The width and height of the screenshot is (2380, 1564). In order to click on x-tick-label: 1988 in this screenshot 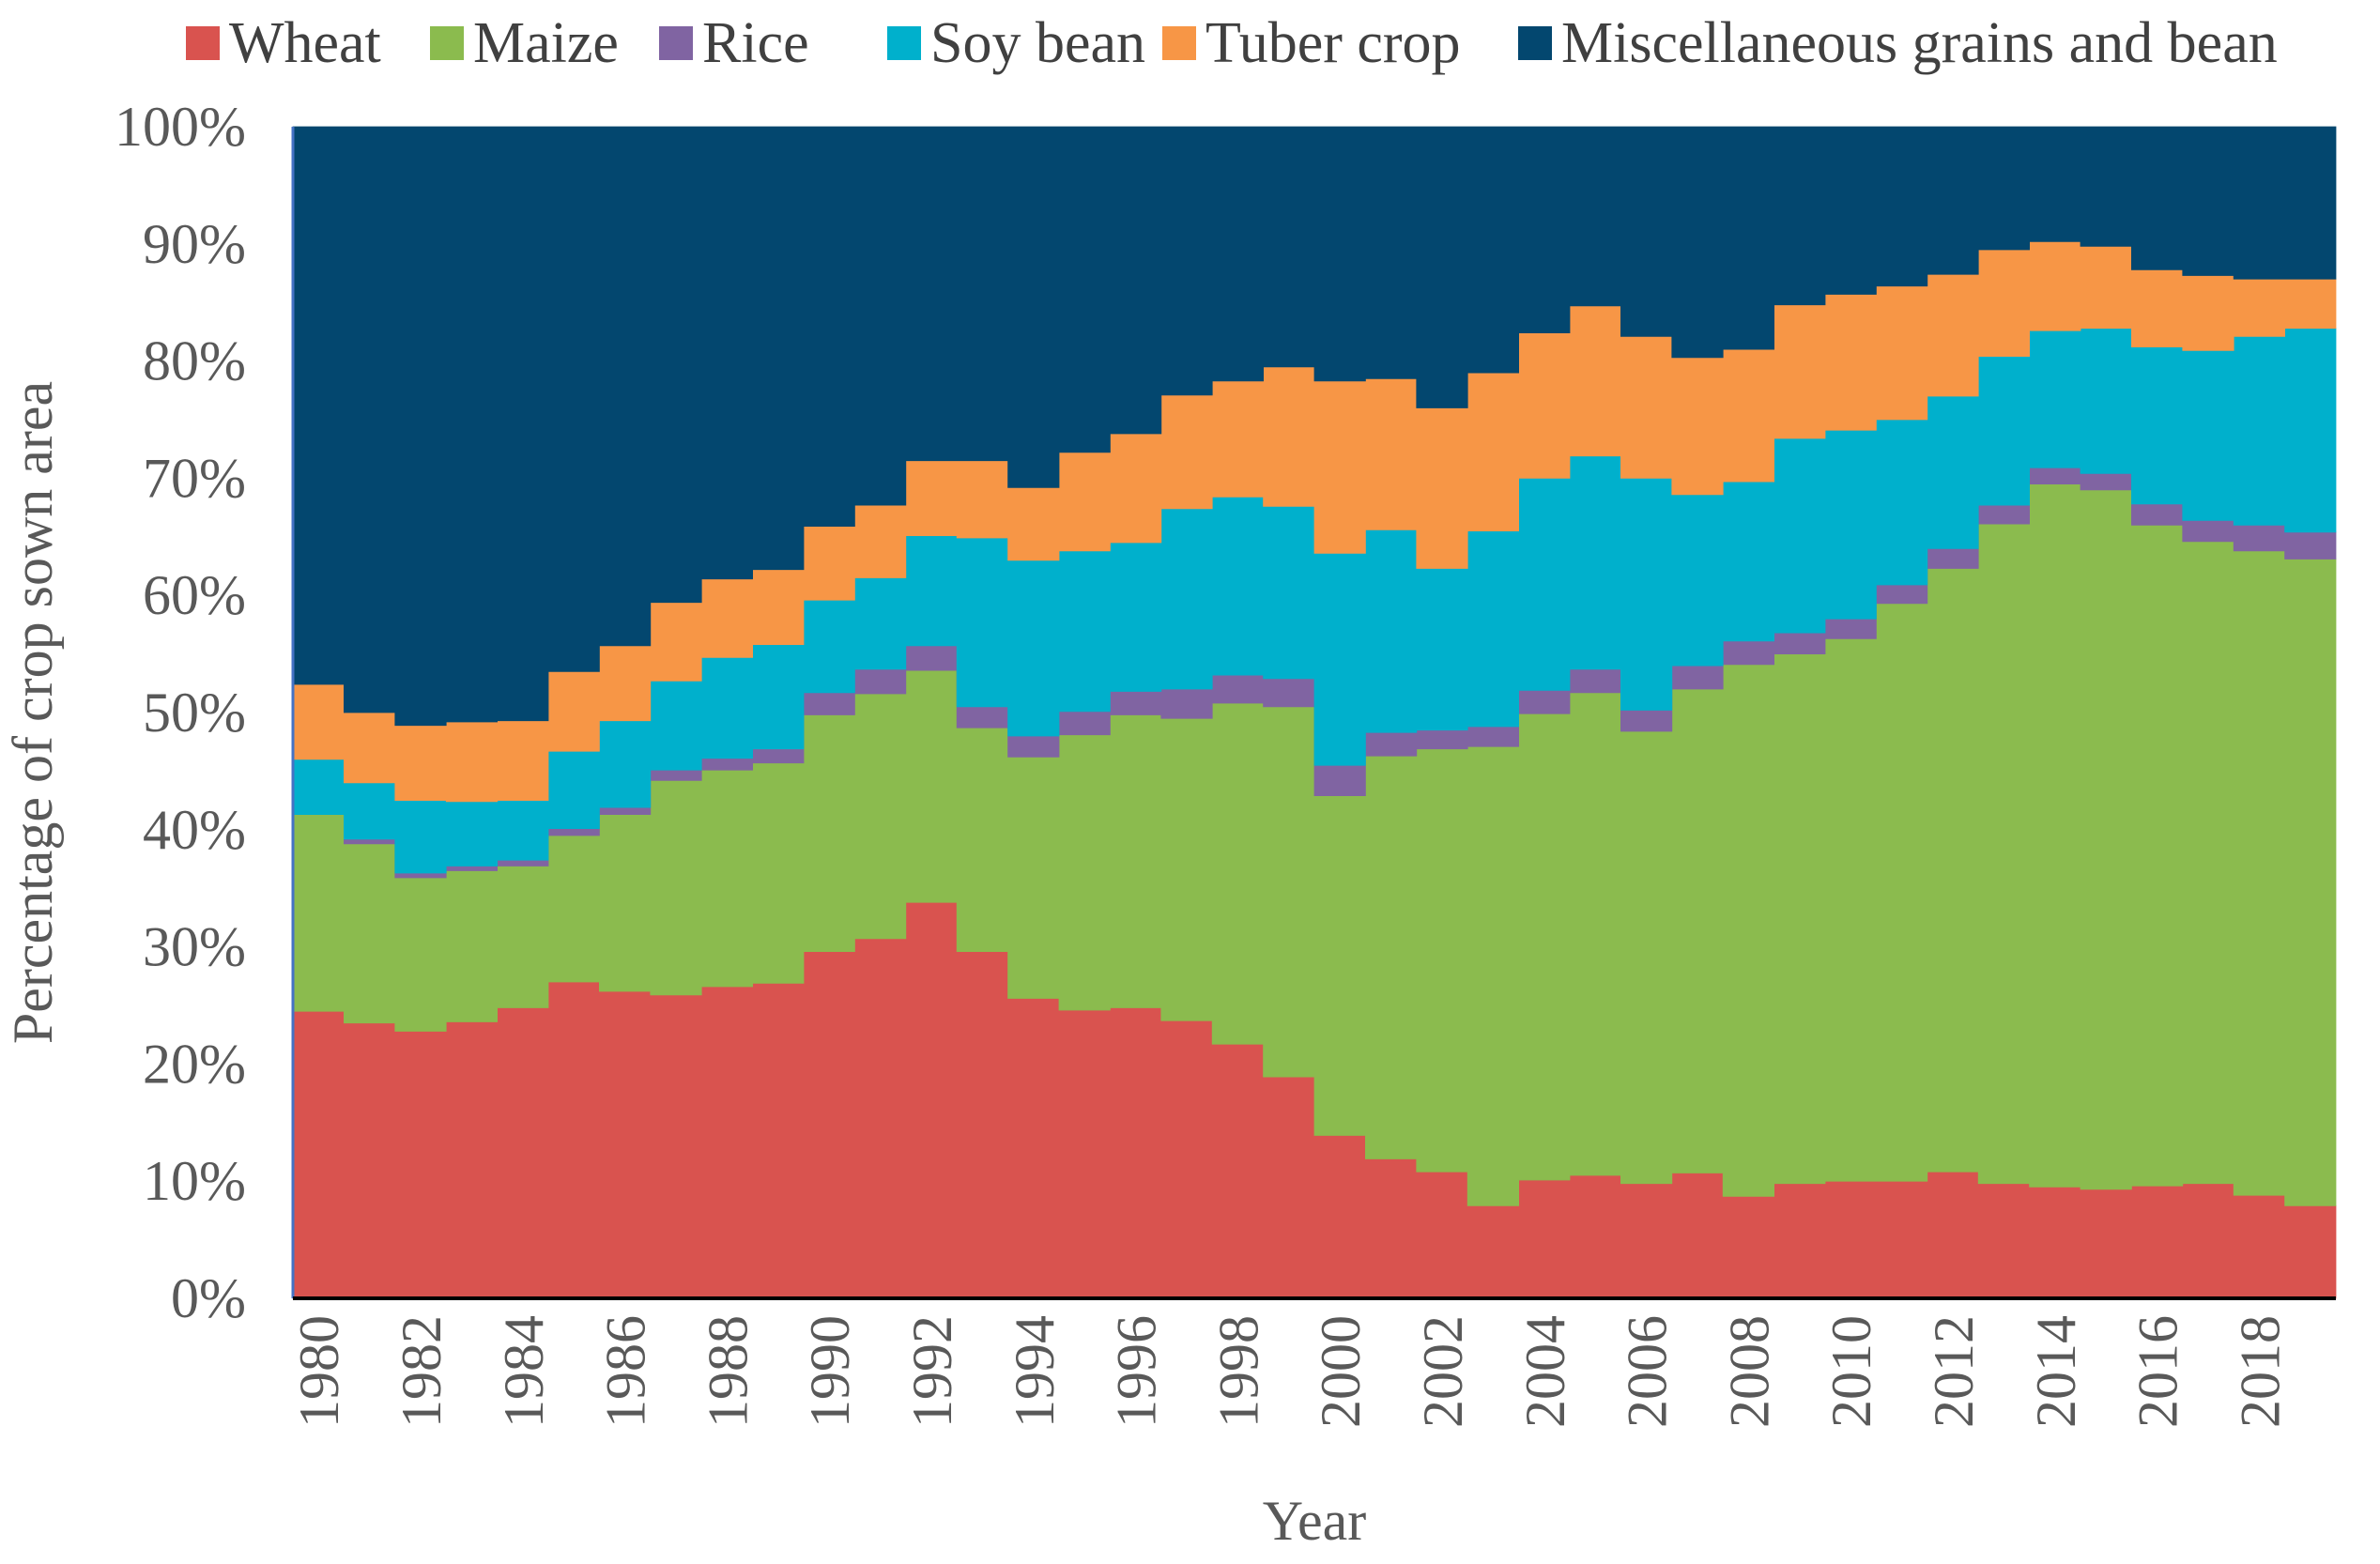, I will do `click(728, 1372)`.